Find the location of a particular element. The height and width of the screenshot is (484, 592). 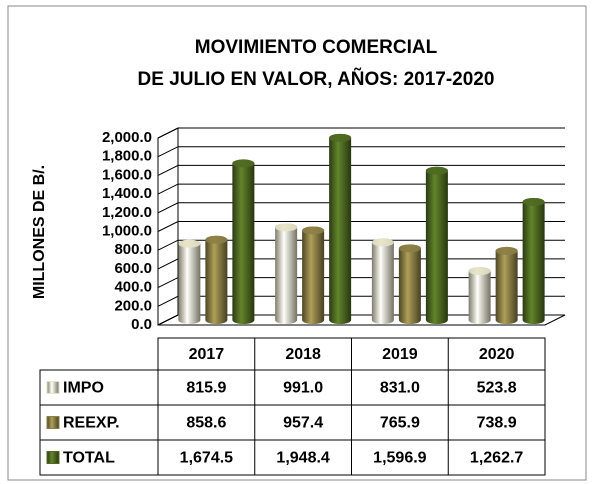

y-tick-label: 600.0 is located at coordinates (133, 268).